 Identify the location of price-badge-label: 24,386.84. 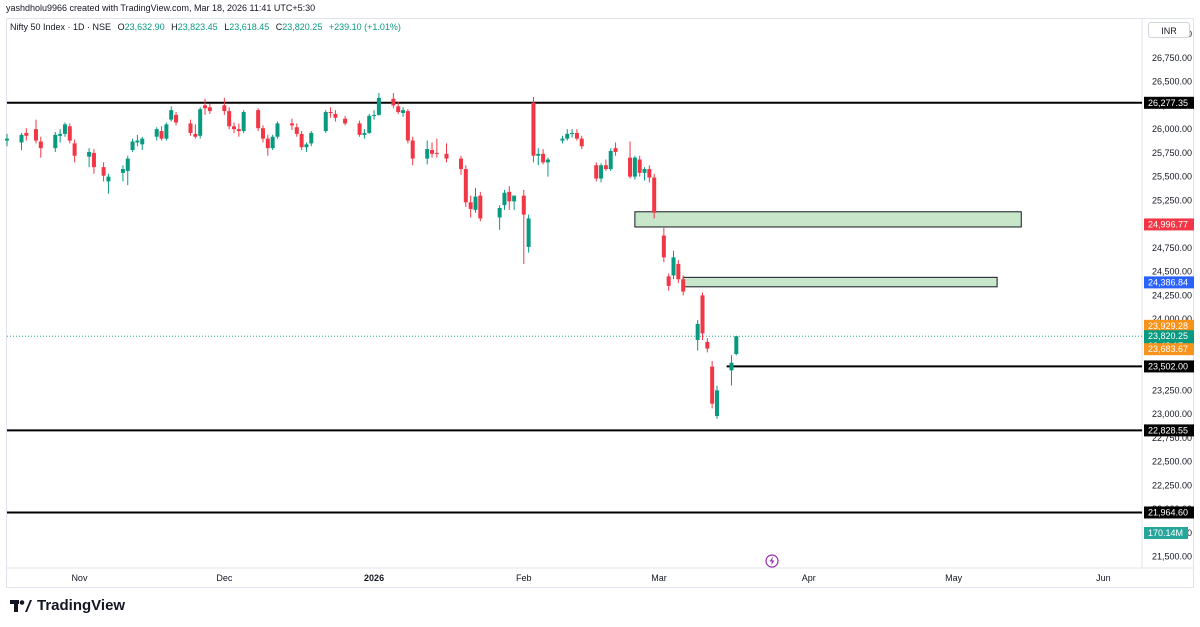
(1168, 282).